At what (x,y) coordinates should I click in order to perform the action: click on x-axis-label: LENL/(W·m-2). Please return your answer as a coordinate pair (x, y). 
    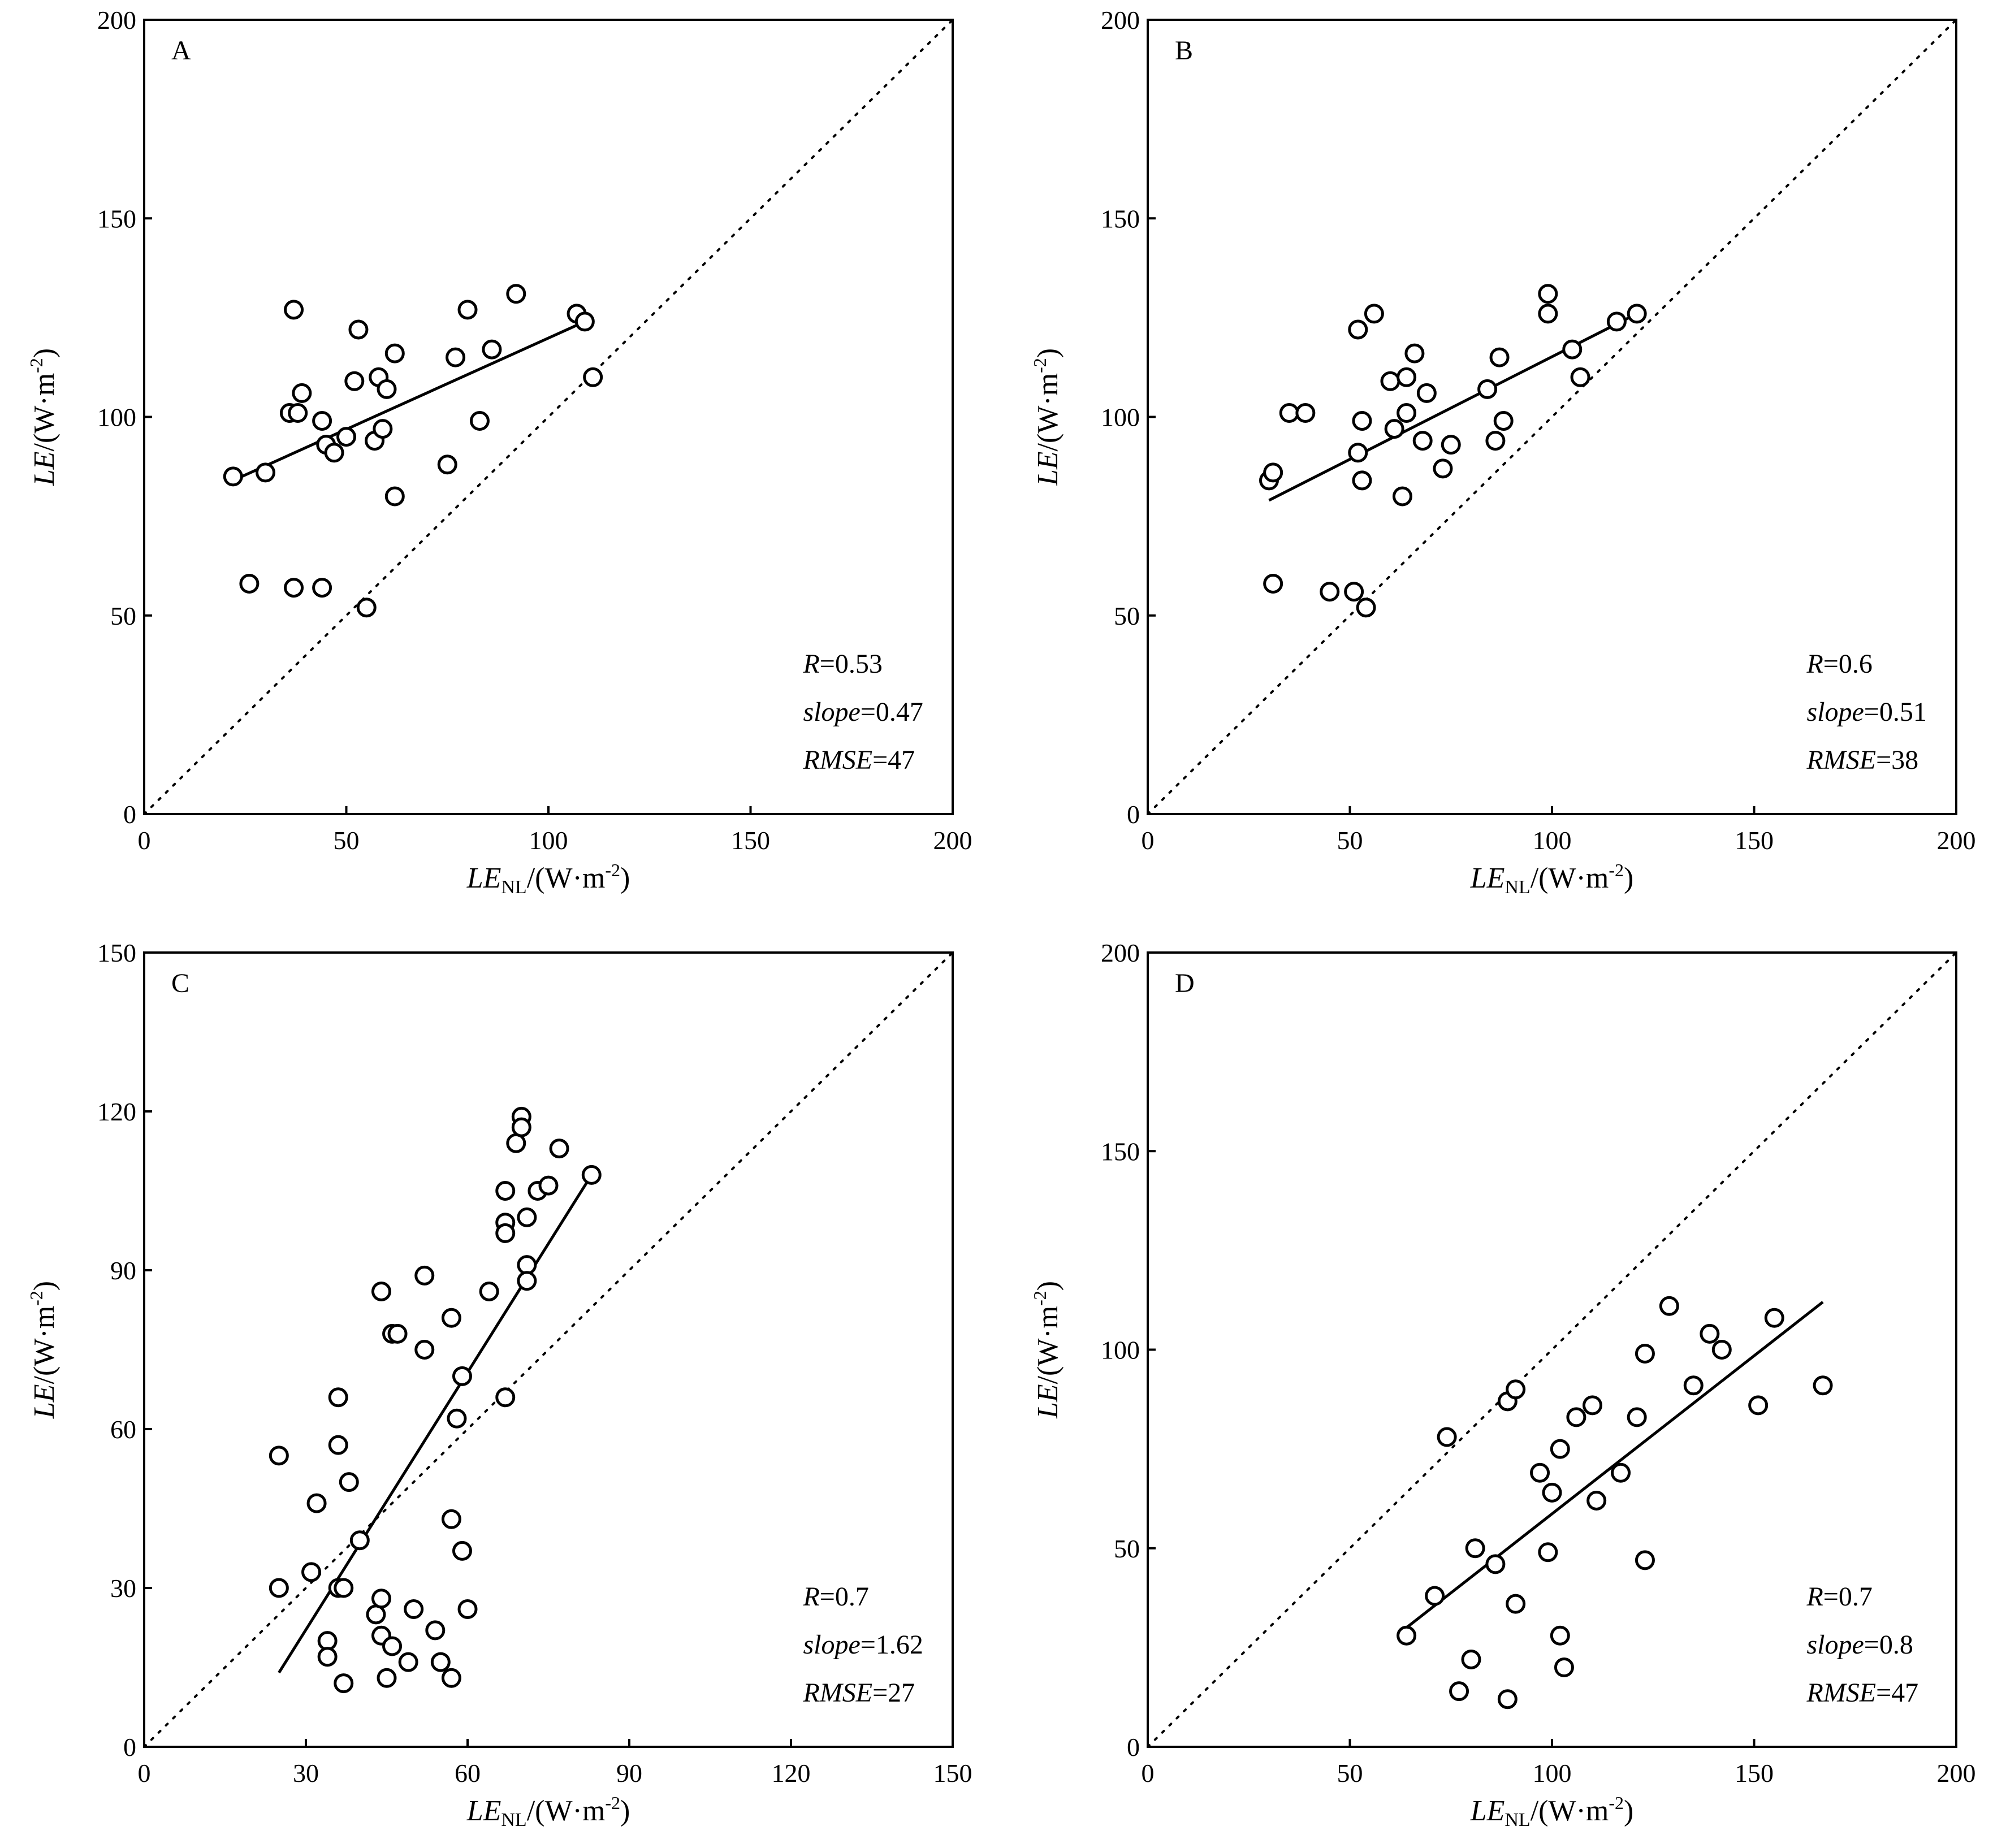
    Looking at the image, I should click on (1552, 1812).